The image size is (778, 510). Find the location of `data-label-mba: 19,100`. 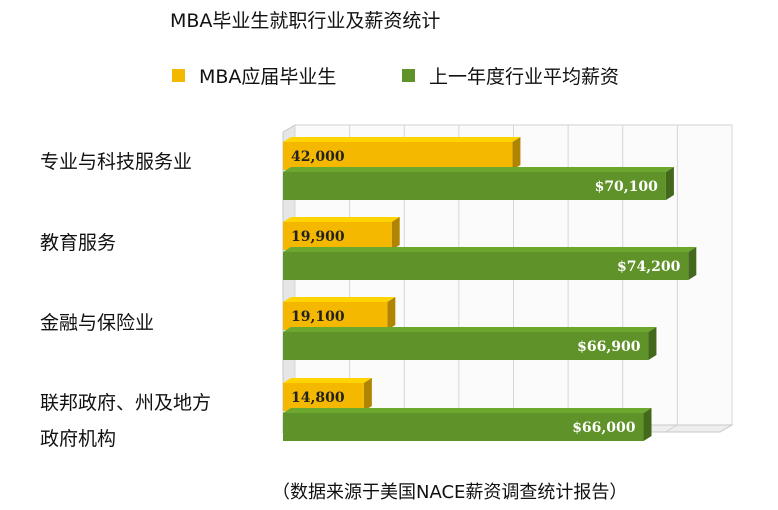

data-label-mba: 19,100 is located at coordinates (318, 317).